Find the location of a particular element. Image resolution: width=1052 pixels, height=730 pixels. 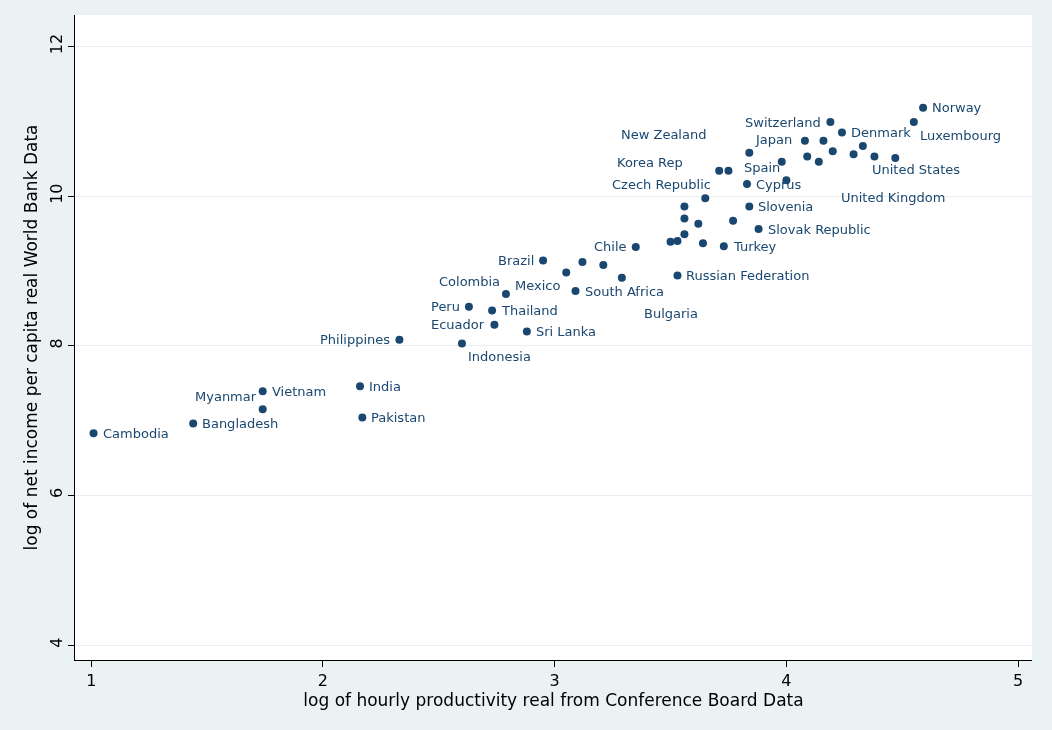

annotation: Thailand is located at coordinates (529, 310).